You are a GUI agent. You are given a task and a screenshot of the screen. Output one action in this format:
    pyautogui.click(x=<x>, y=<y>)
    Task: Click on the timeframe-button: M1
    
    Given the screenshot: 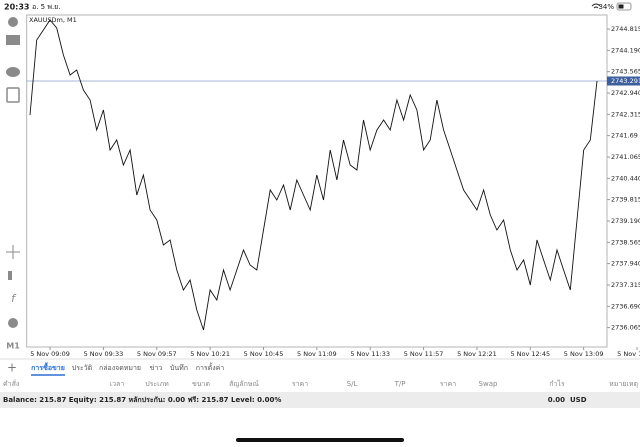 What is the action you would take?
    pyautogui.click(x=13, y=346)
    